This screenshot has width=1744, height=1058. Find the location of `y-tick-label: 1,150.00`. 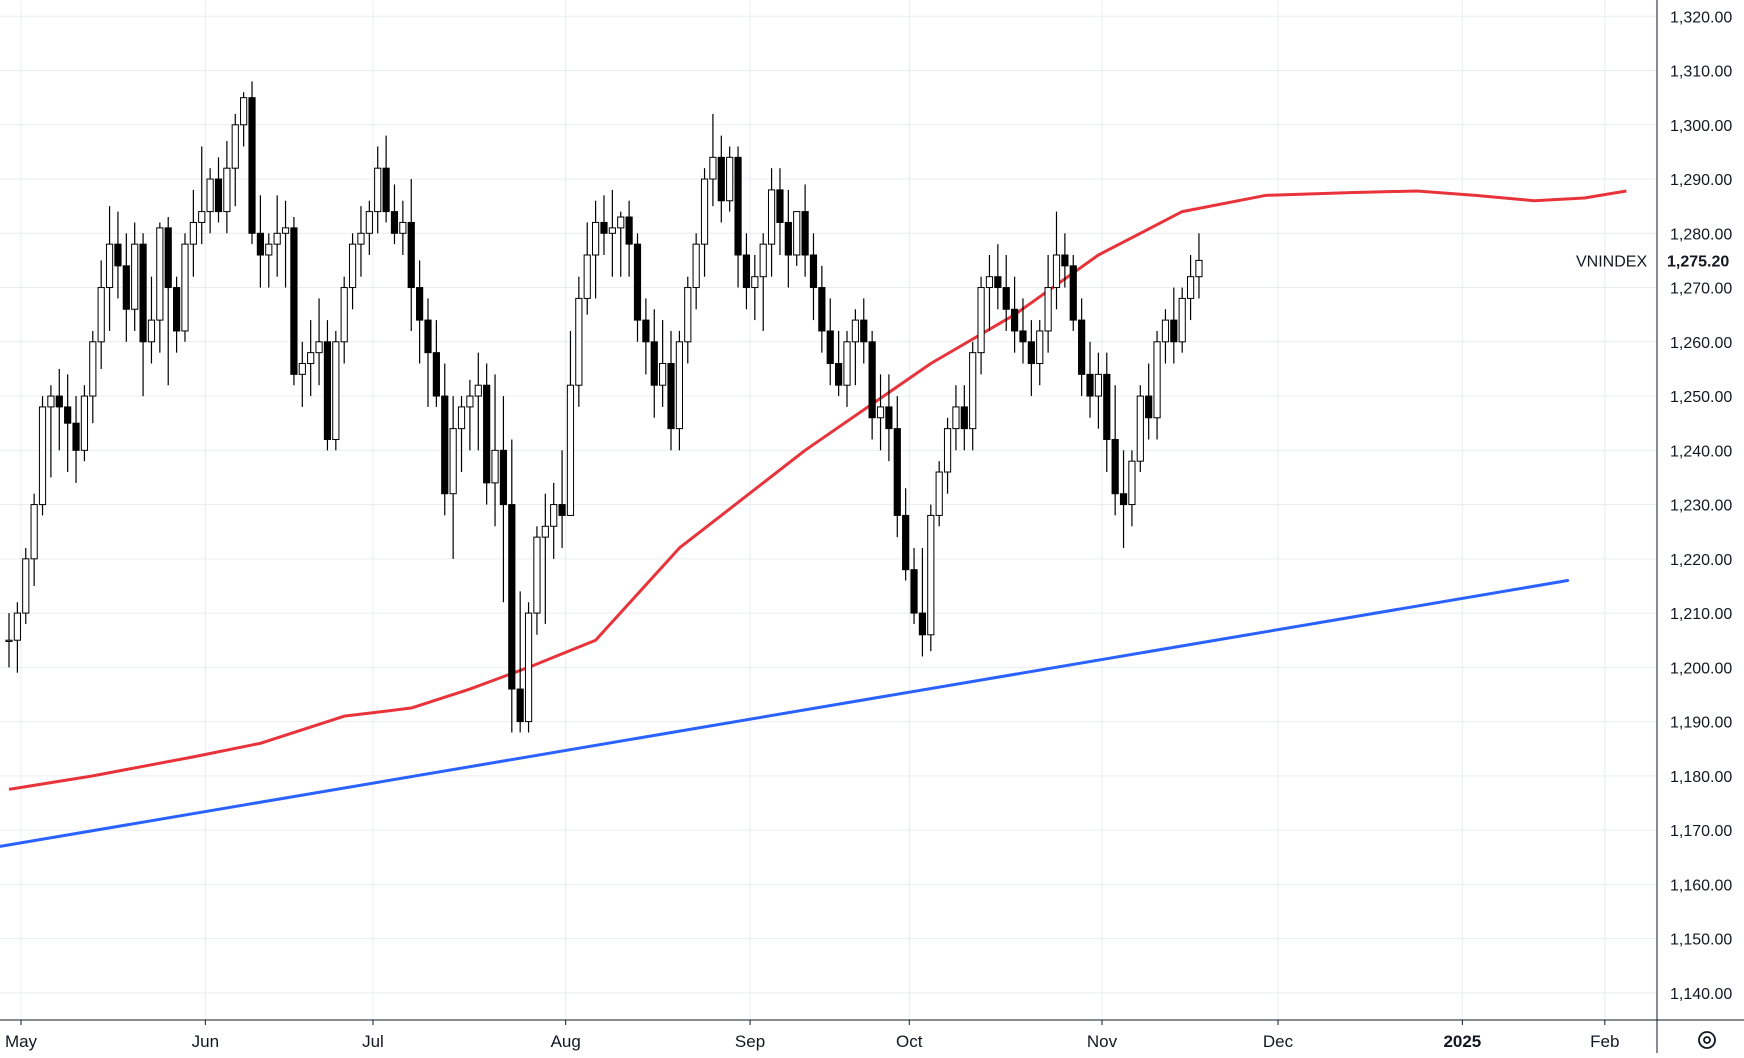

y-tick-label: 1,150.00 is located at coordinates (1701, 940).